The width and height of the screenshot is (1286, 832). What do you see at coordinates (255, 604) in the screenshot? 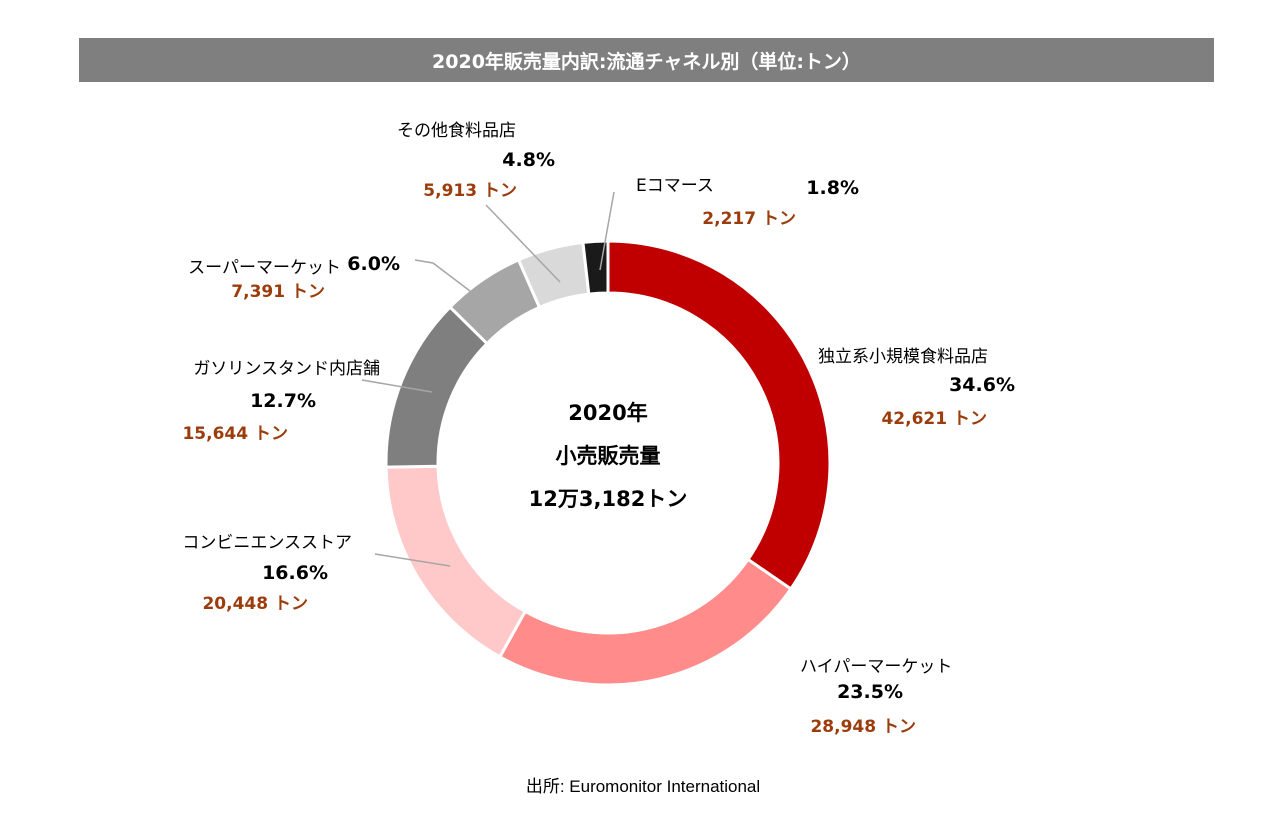
I see `slice-value-label: 20,448 トン` at bounding box center [255, 604].